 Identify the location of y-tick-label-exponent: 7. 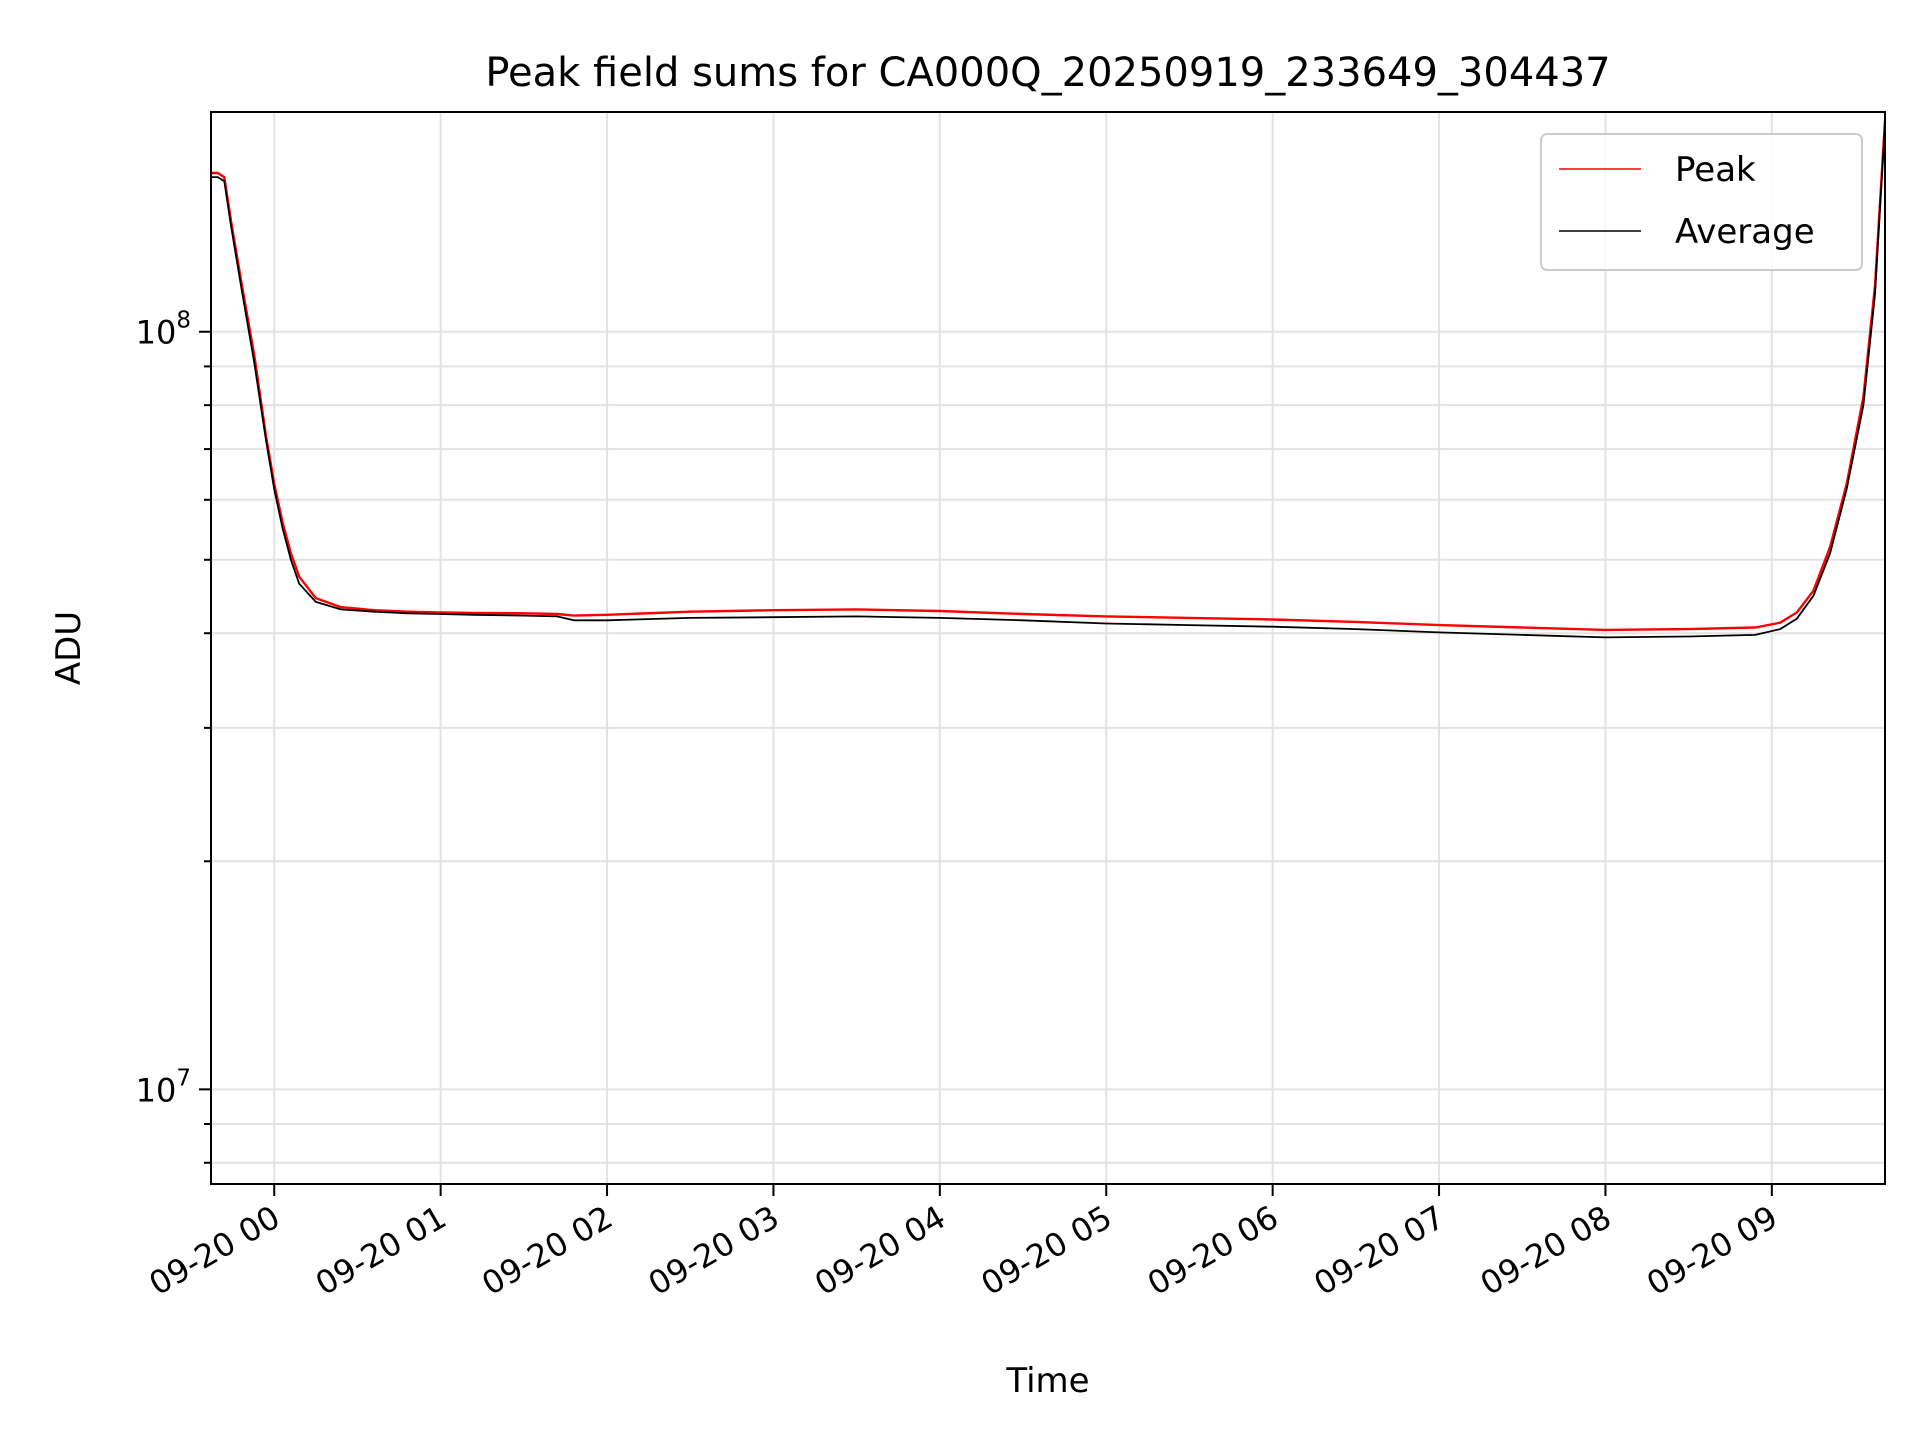
(183, 1078).